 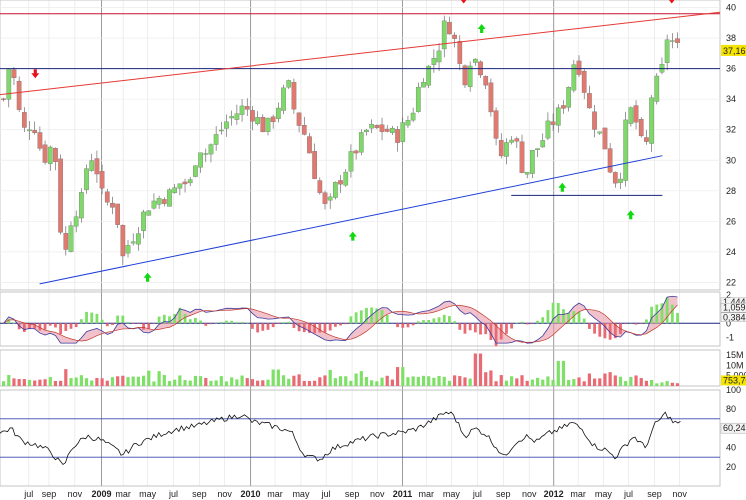 I want to click on price-tick-label: 24, so click(x=731, y=252).